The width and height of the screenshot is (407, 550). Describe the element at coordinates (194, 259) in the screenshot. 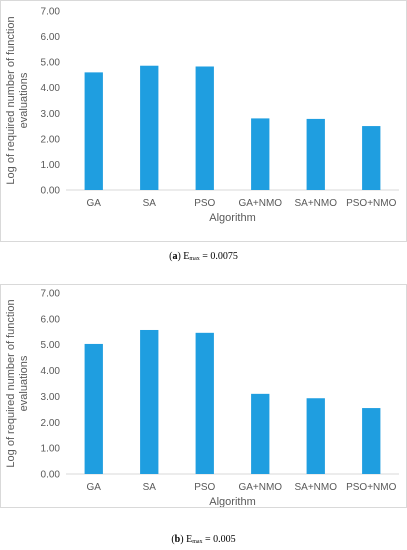

I see `caption-a-sub: max` at that location.